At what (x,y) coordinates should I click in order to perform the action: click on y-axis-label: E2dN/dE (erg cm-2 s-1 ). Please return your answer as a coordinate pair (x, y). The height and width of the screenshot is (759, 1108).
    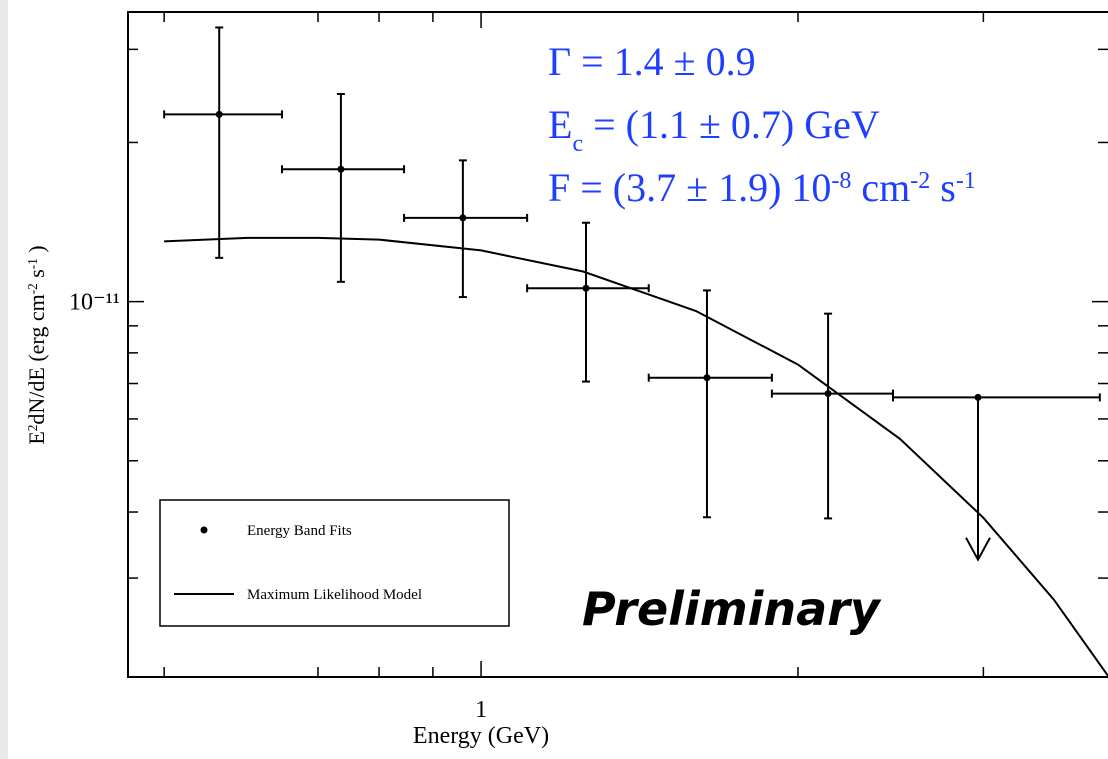
    Looking at the image, I should click on (36, 344).